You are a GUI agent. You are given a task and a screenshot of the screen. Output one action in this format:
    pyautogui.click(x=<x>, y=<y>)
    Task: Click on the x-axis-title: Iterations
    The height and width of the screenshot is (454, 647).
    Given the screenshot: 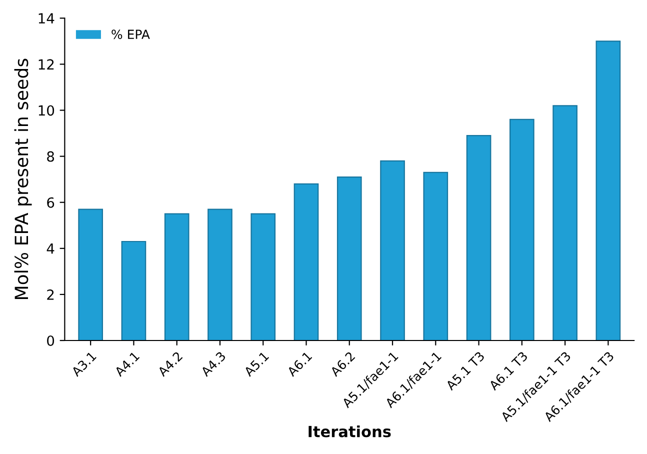 What is the action you would take?
    pyautogui.click(x=349, y=431)
    